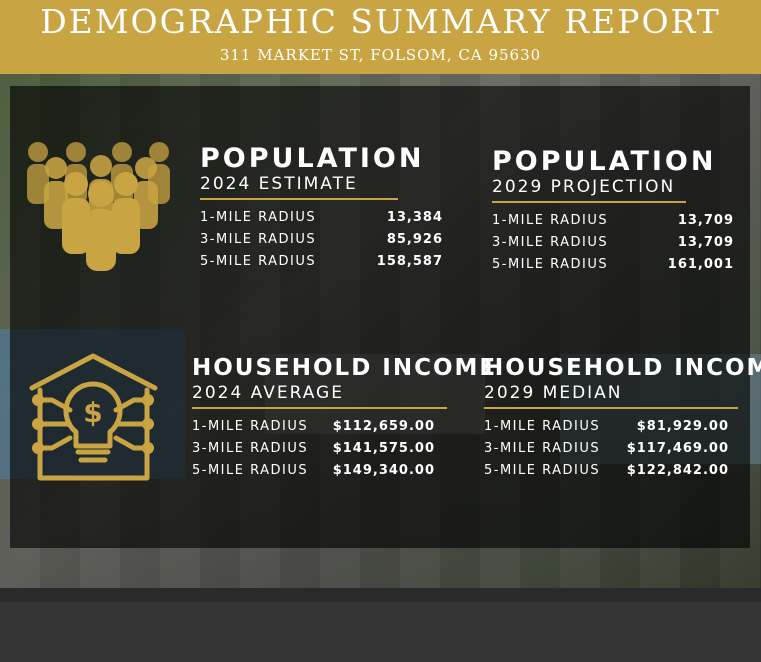 This screenshot has height=662, width=761. I want to click on list-item: 1-MILE RADIUS 13,709, so click(613, 221).